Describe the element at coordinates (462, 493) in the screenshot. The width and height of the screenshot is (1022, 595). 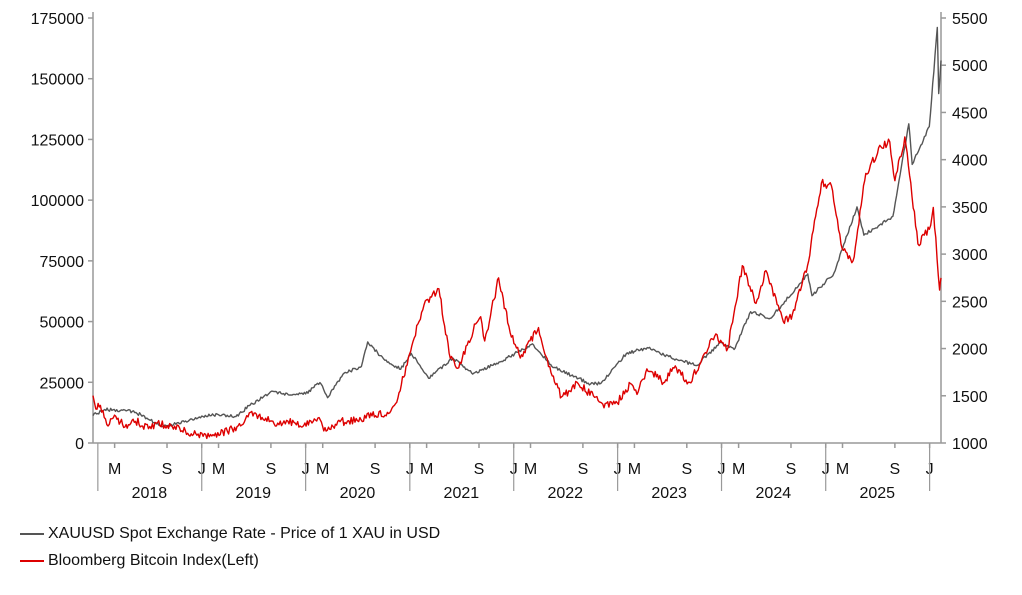
I see `year-label: 2021` at that location.